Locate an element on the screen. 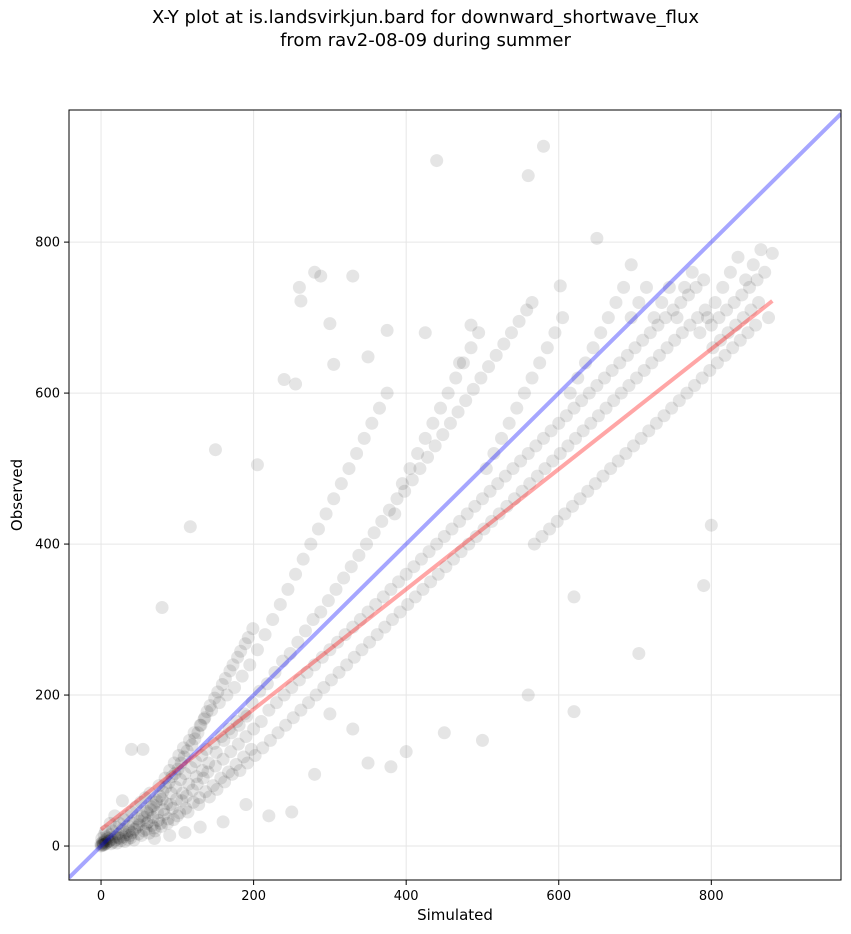 The height and width of the screenshot is (934, 851). x-axis-label: Simulated is located at coordinates (455, 915).